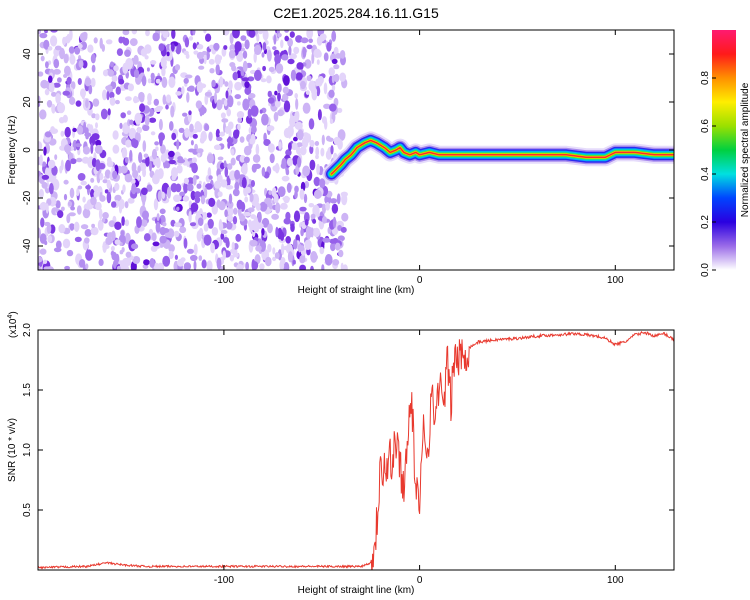  Describe the element at coordinates (10, 317) in the screenshot. I see `snr-scale-exp: 4` at that location.